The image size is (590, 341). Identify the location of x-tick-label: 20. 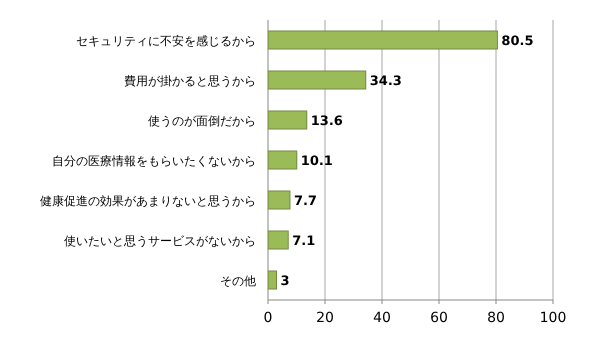
(325, 318).